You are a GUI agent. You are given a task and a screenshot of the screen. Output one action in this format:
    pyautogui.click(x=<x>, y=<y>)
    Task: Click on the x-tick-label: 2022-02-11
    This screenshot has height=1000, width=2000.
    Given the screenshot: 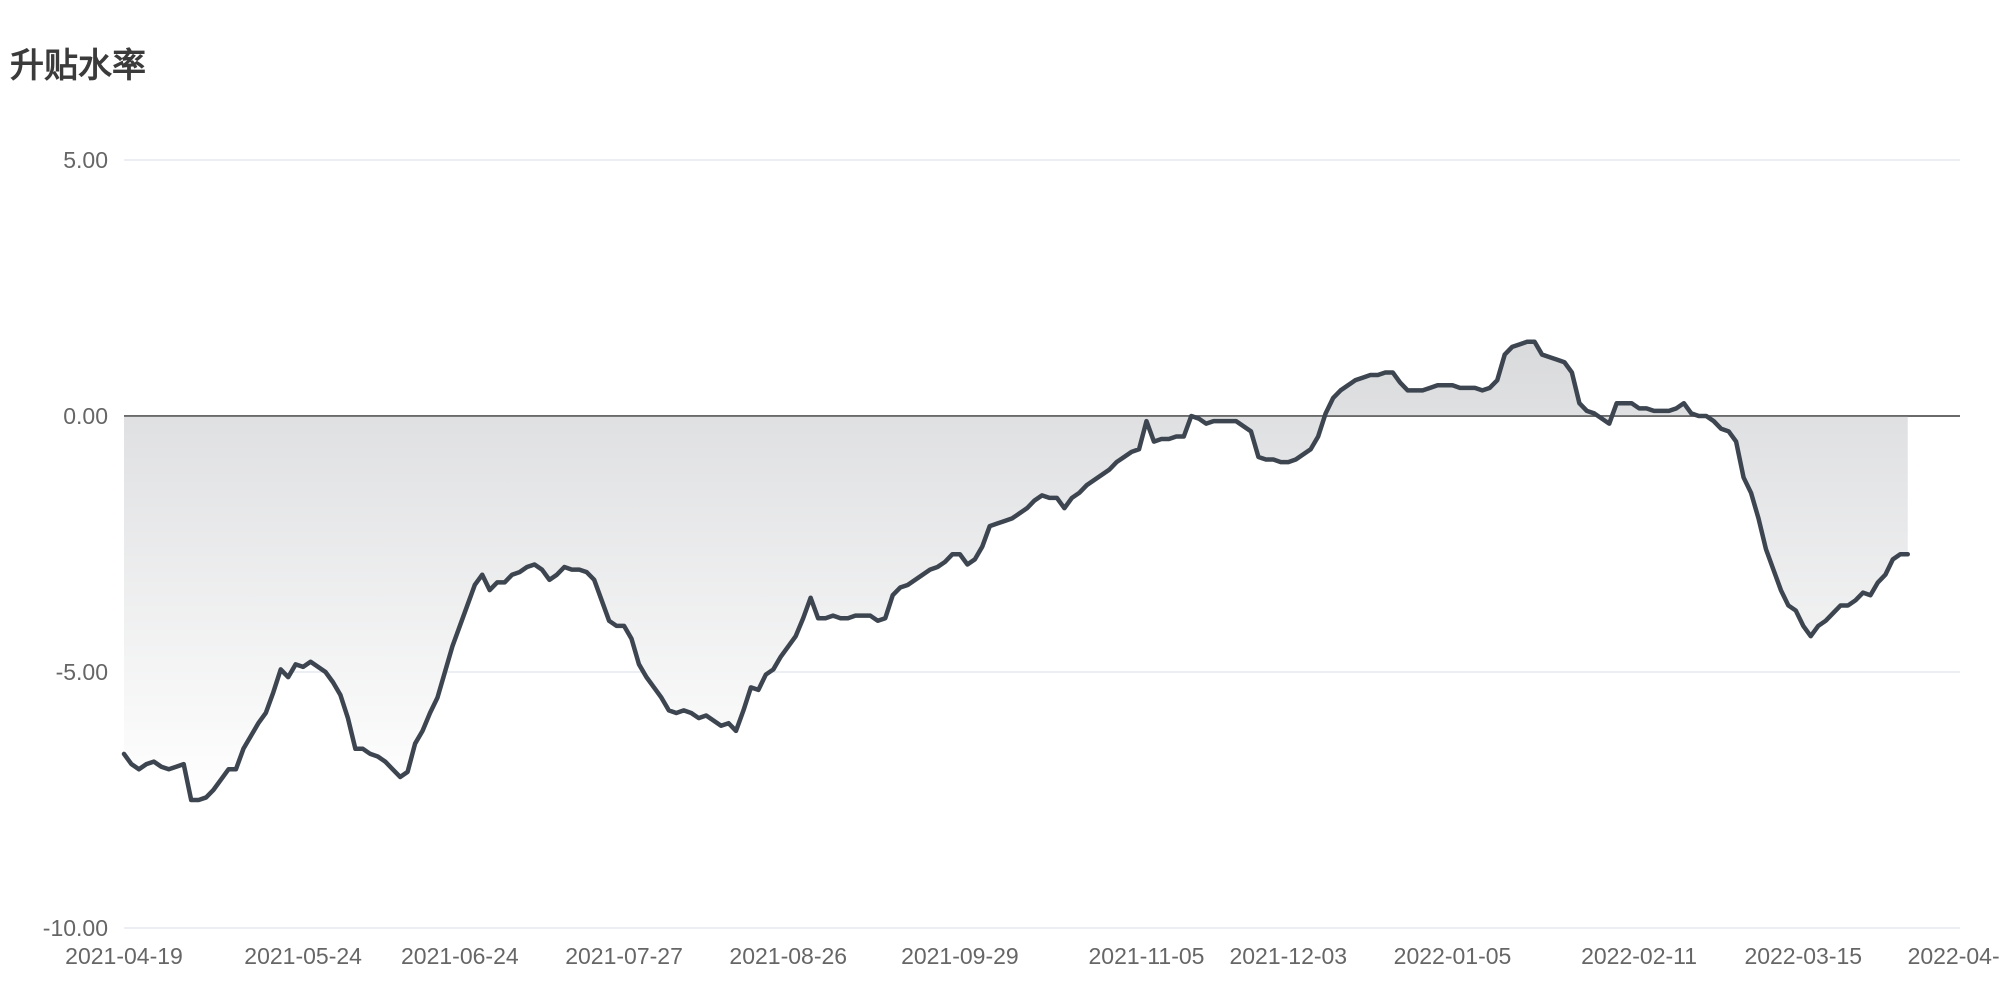 What is the action you would take?
    pyautogui.click(x=1639, y=956)
    